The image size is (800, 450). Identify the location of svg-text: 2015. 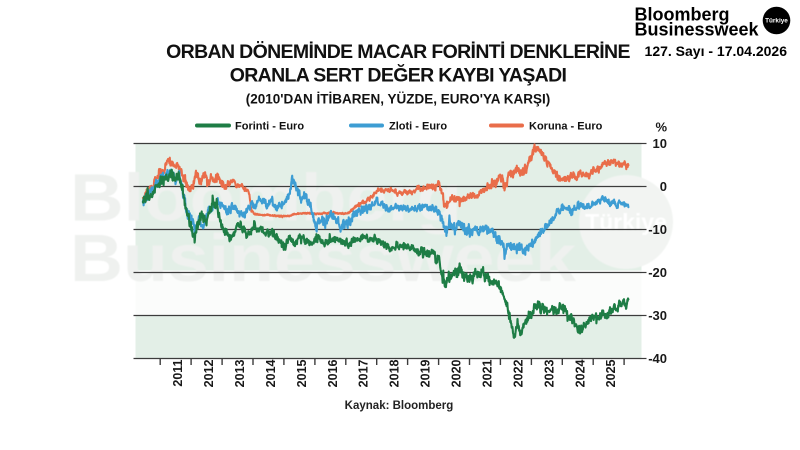
(302, 373).